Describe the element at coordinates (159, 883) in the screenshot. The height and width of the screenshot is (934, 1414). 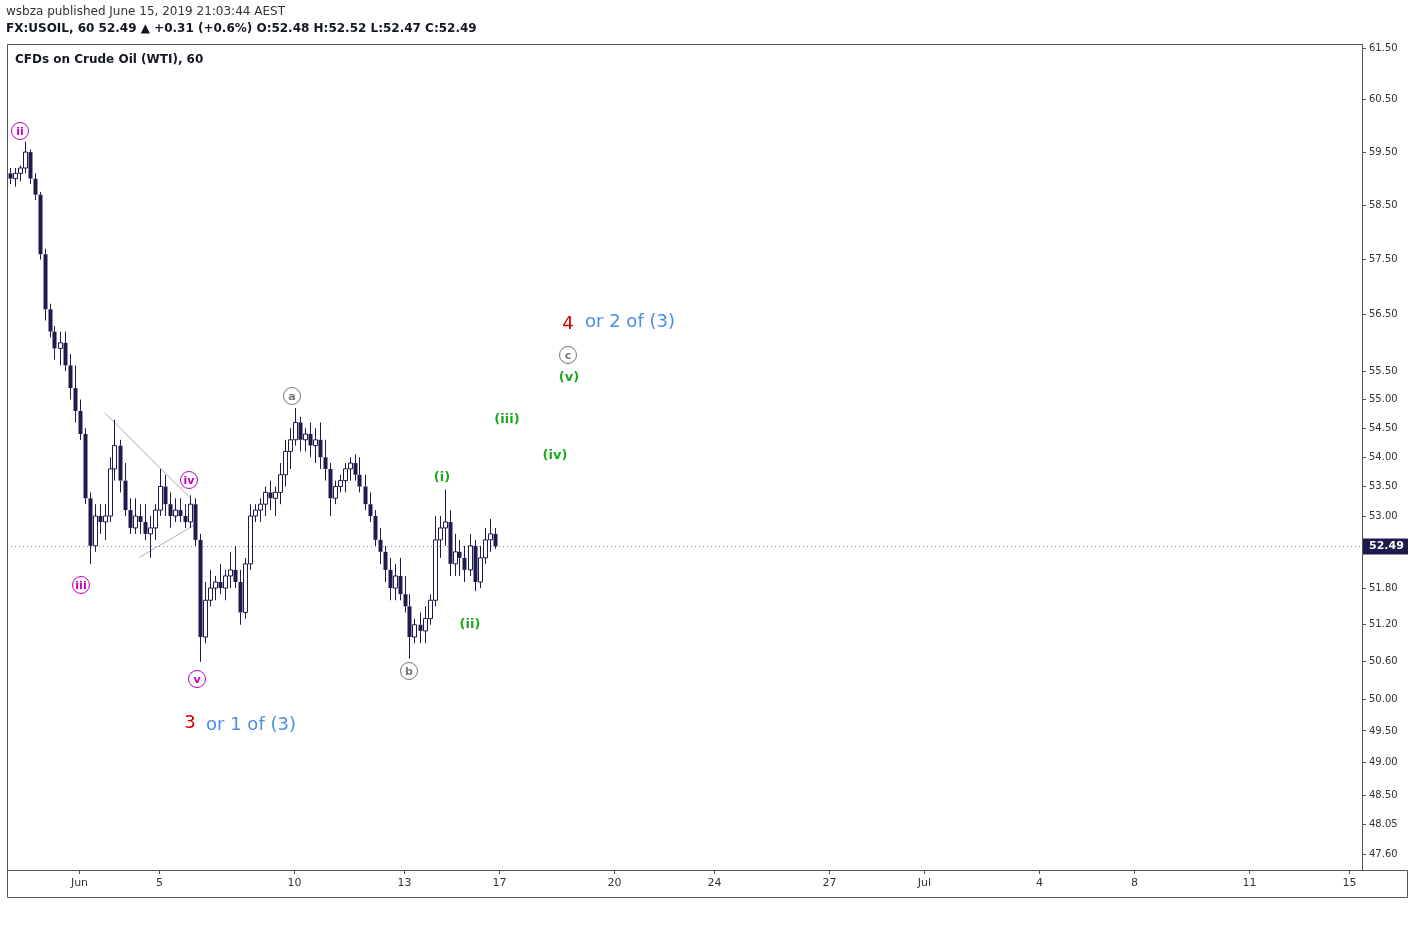
I see `x-tick-label: 5` at that location.